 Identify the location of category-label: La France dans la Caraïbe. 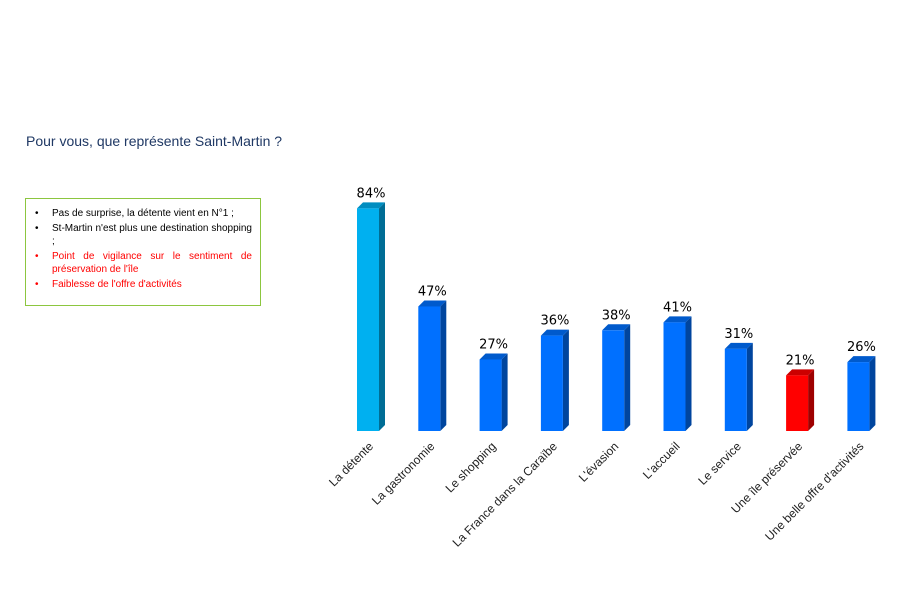
(505, 494).